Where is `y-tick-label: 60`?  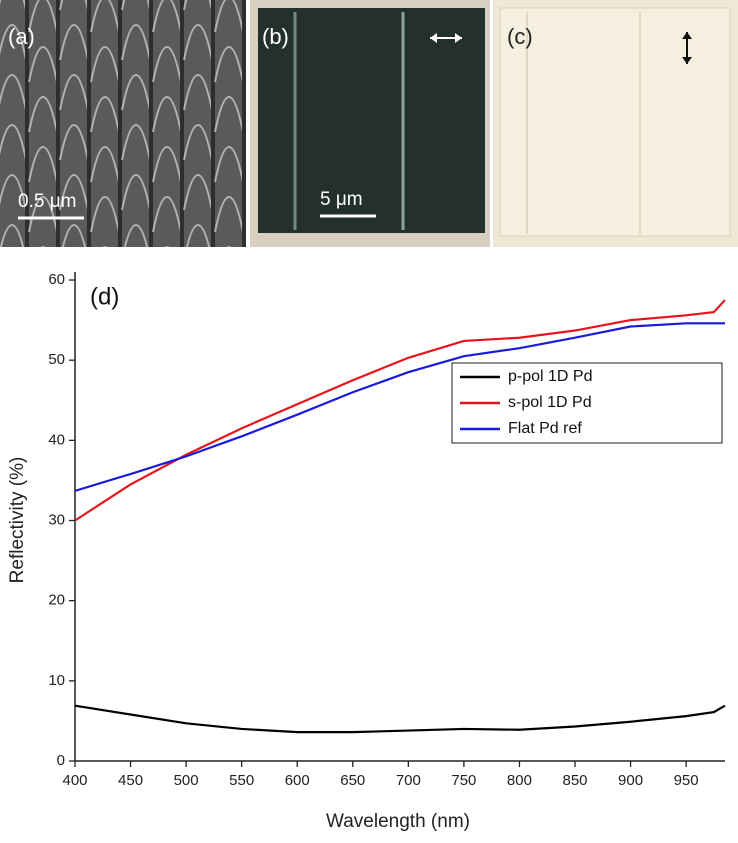
y-tick-label: 60 is located at coordinates (56, 279).